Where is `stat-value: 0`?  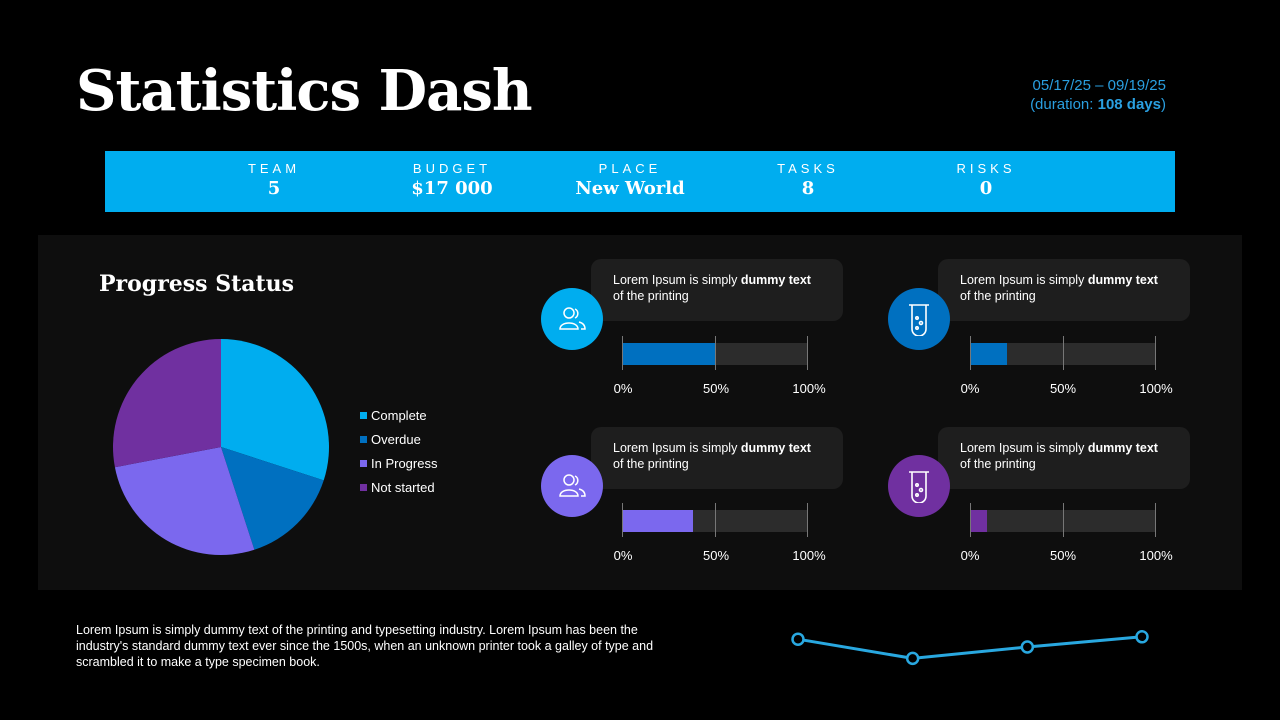
stat-value: 0 is located at coordinates (986, 188).